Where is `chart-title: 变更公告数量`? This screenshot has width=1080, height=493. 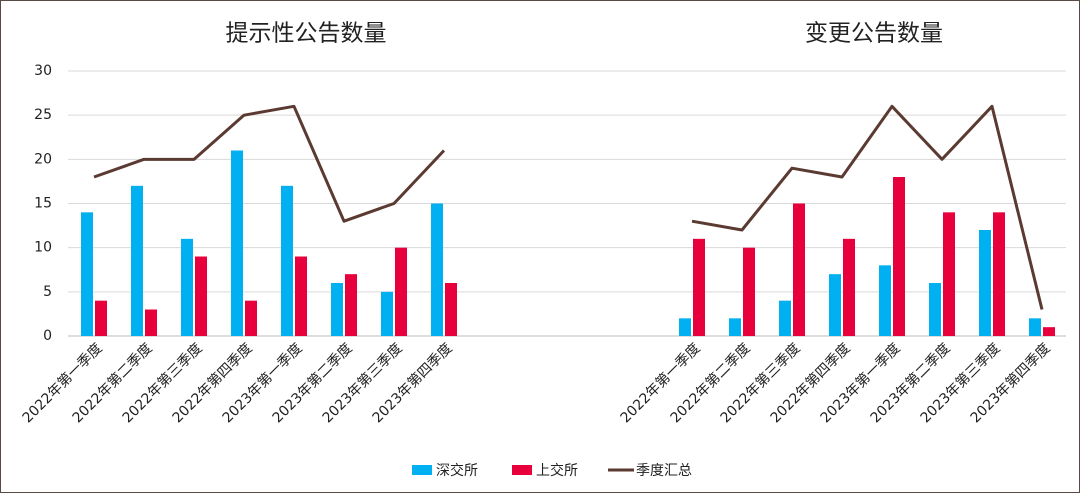 chart-title: 变更公告数量 is located at coordinates (874, 34).